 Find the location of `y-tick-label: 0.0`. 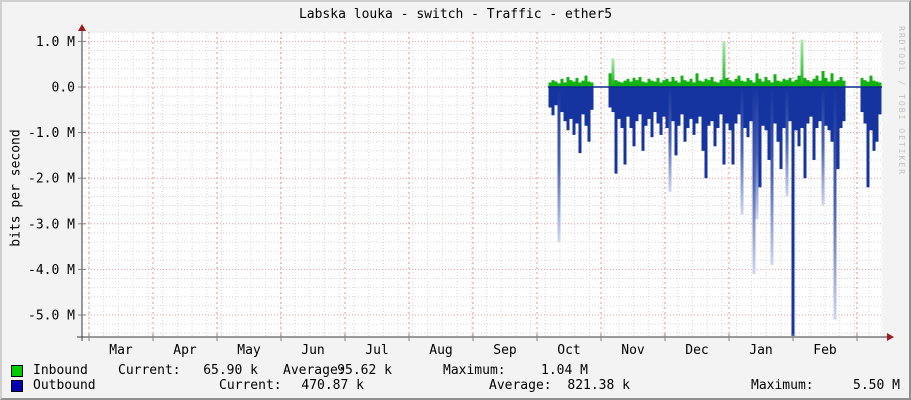

y-tick-label: 0.0 is located at coordinates (63, 88).